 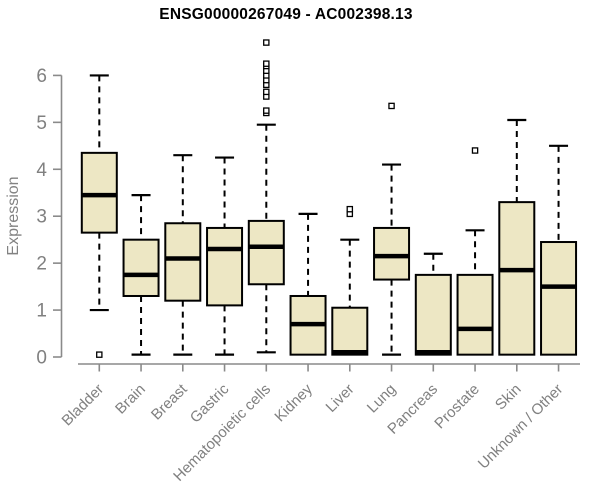 I want to click on outlier-point-bladder, so click(x=99, y=354).